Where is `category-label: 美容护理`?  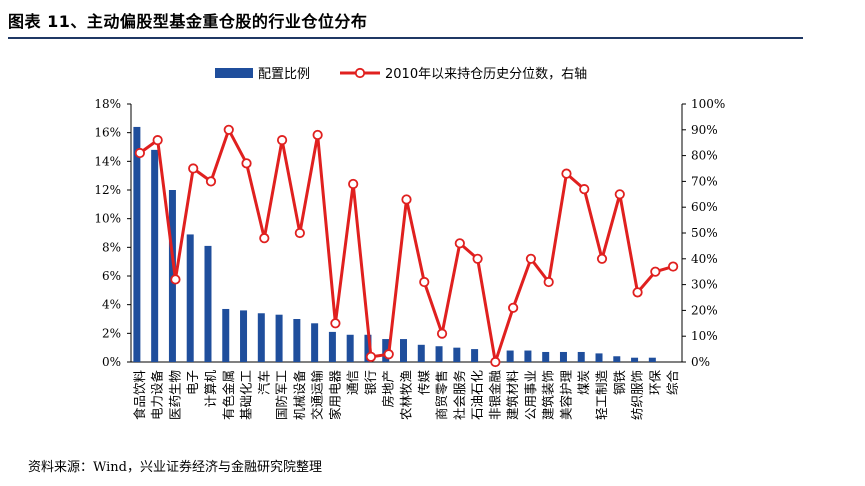 category-label: 美容护理 is located at coordinates (565, 395).